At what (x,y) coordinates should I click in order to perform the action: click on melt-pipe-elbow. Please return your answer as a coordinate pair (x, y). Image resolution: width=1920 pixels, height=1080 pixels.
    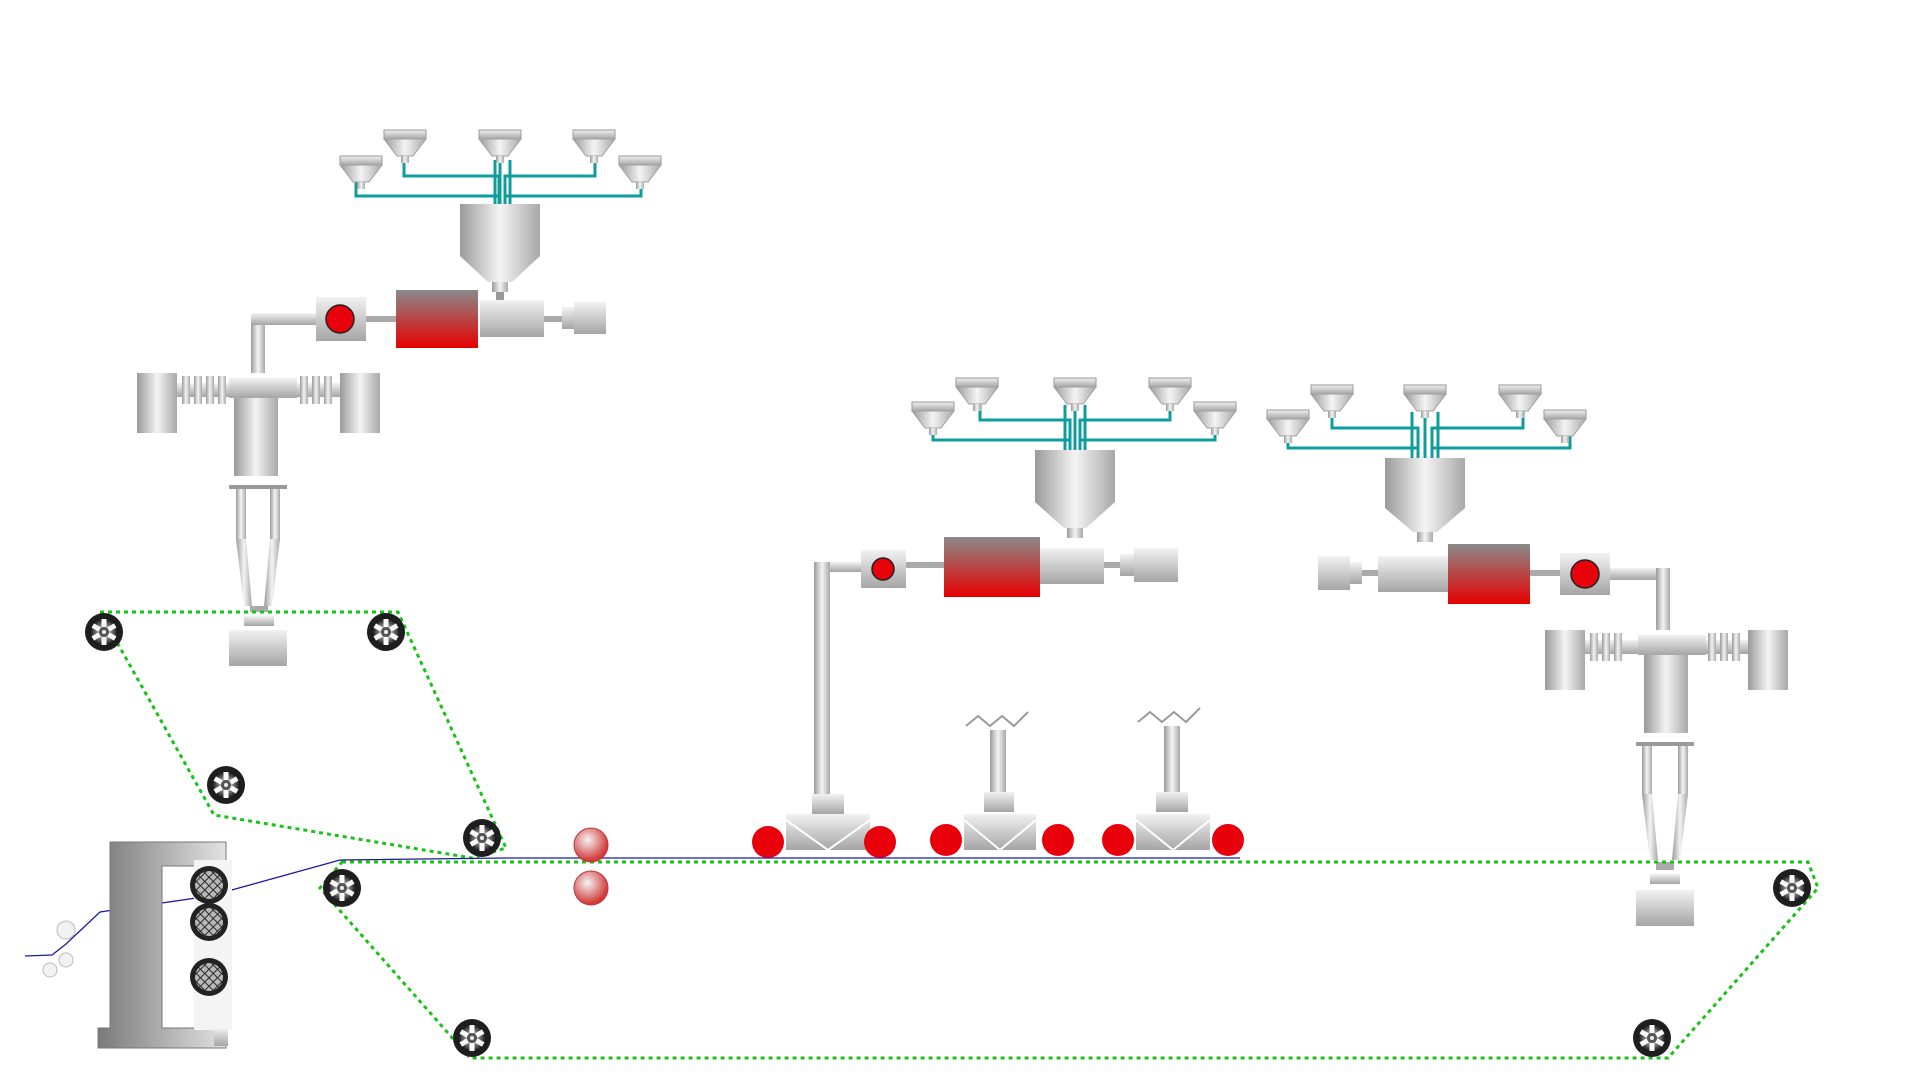
    Looking at the image, I should click on (266, 319).